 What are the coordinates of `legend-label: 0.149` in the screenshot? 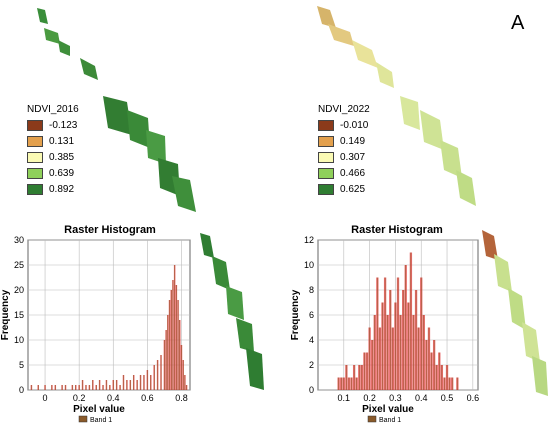 It's located at (353, 141).